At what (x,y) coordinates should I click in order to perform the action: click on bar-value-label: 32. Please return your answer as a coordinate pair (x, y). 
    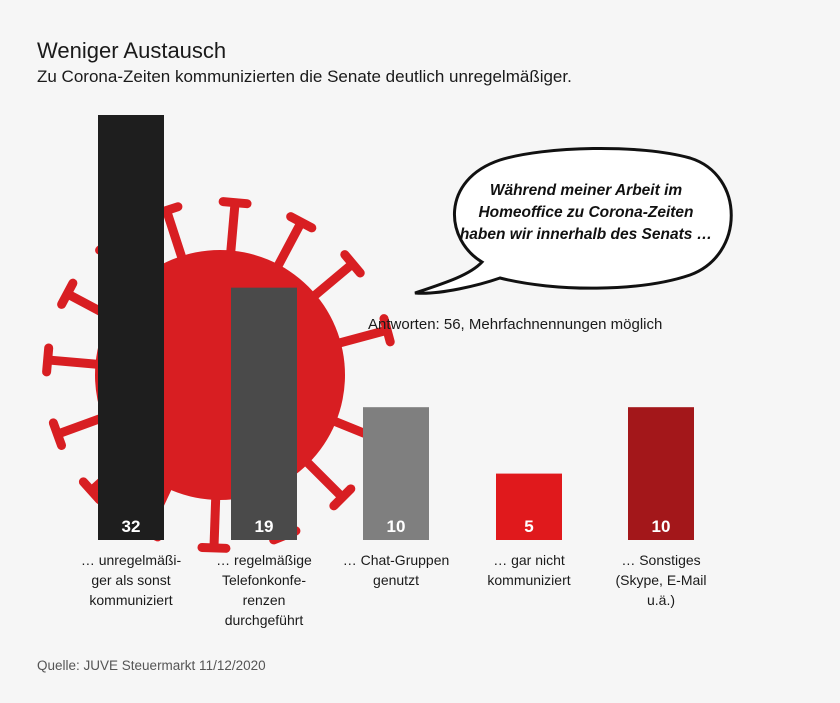
    Looking at the image, I should click on (131, 526).